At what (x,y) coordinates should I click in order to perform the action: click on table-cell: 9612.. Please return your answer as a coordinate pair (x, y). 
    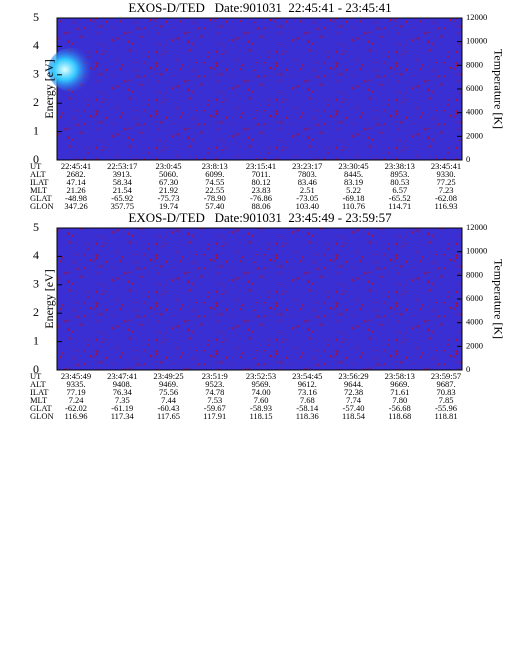
    Looking at the image, I should click on (307, 384).